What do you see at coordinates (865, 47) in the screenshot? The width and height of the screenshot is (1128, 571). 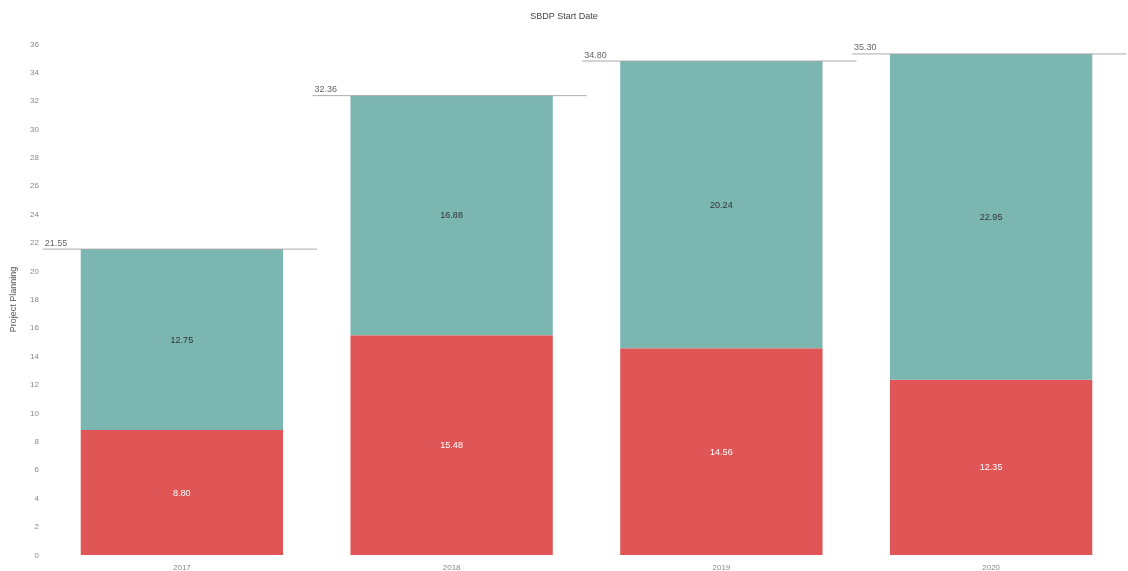 I see `total-label: 35.30` at bounding box center [865, 47].